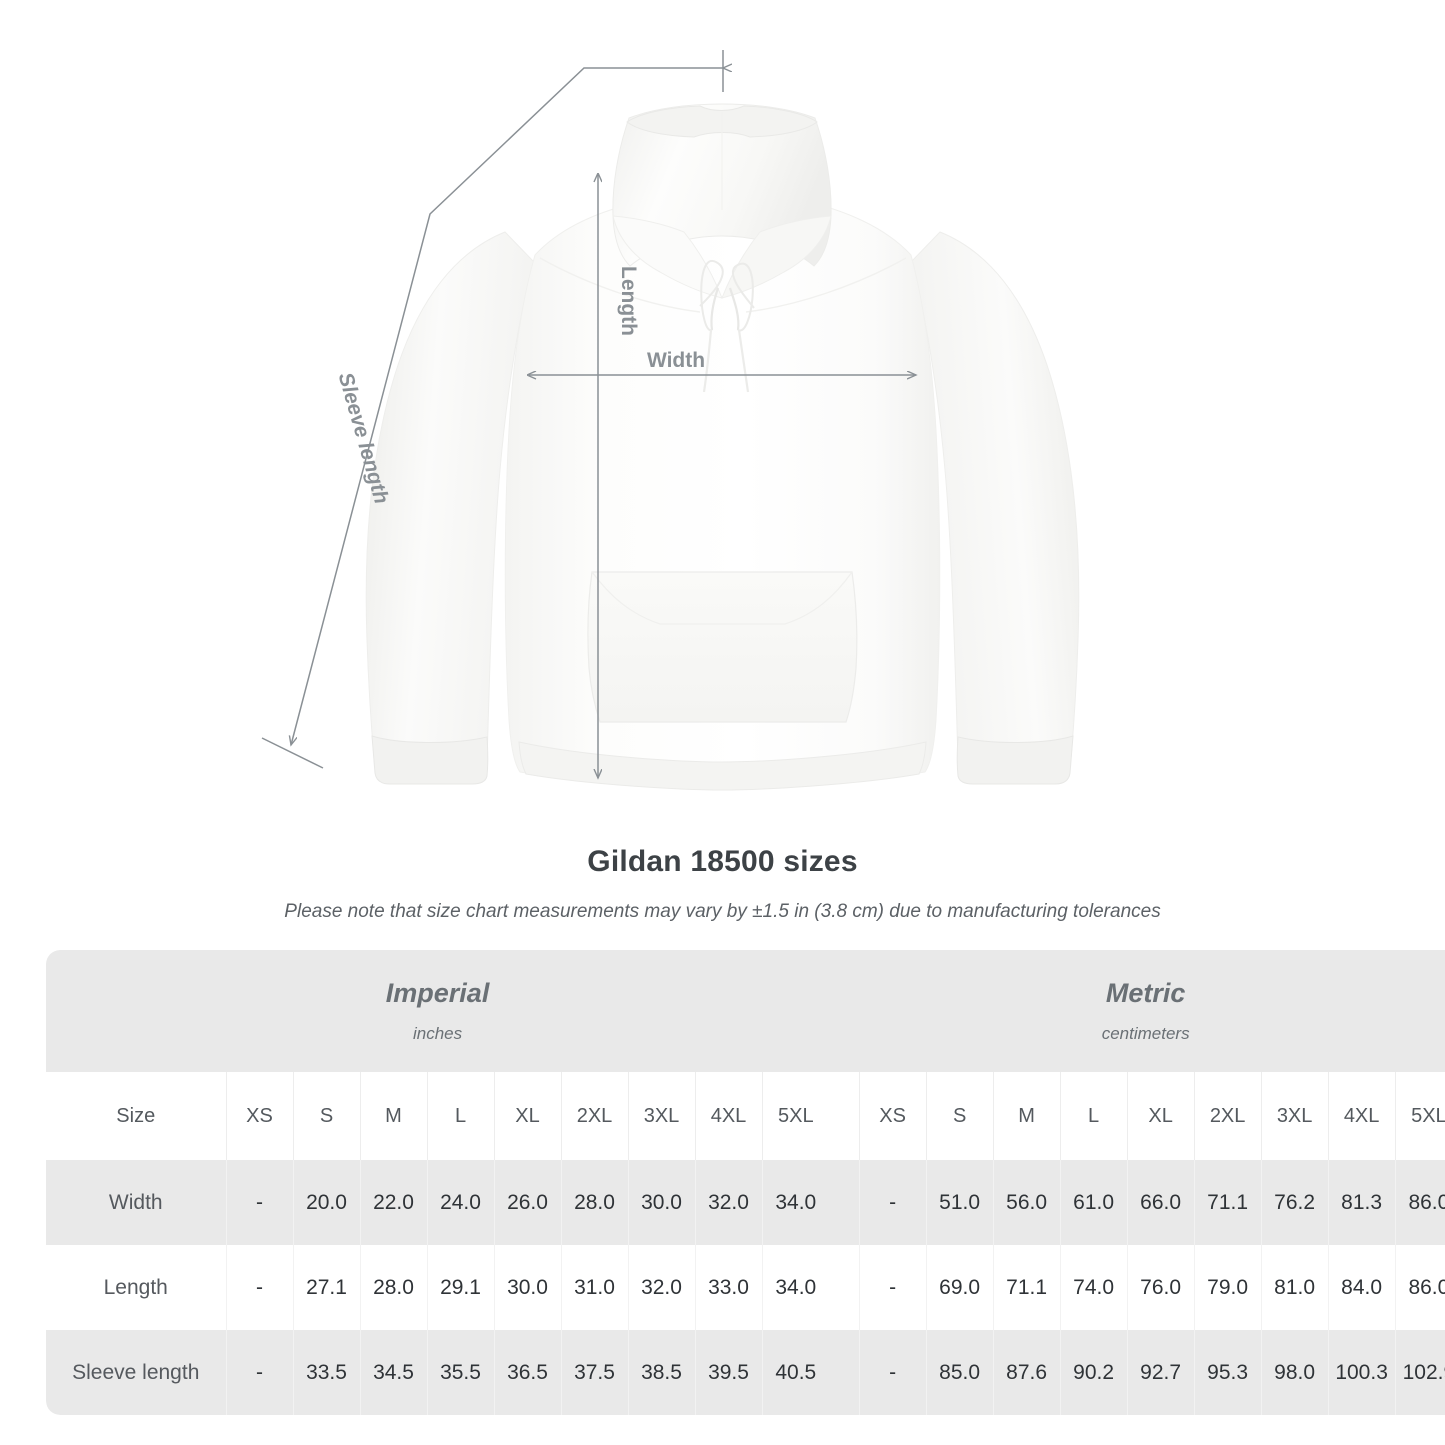 Image resolution: width=1445 pixels, height=1445 pixels. What do you see at coordinates (594, 1116) in the screenshot?
I see `size-col-imperial-2xl: 2XL` at bounding box center [594, 1116].